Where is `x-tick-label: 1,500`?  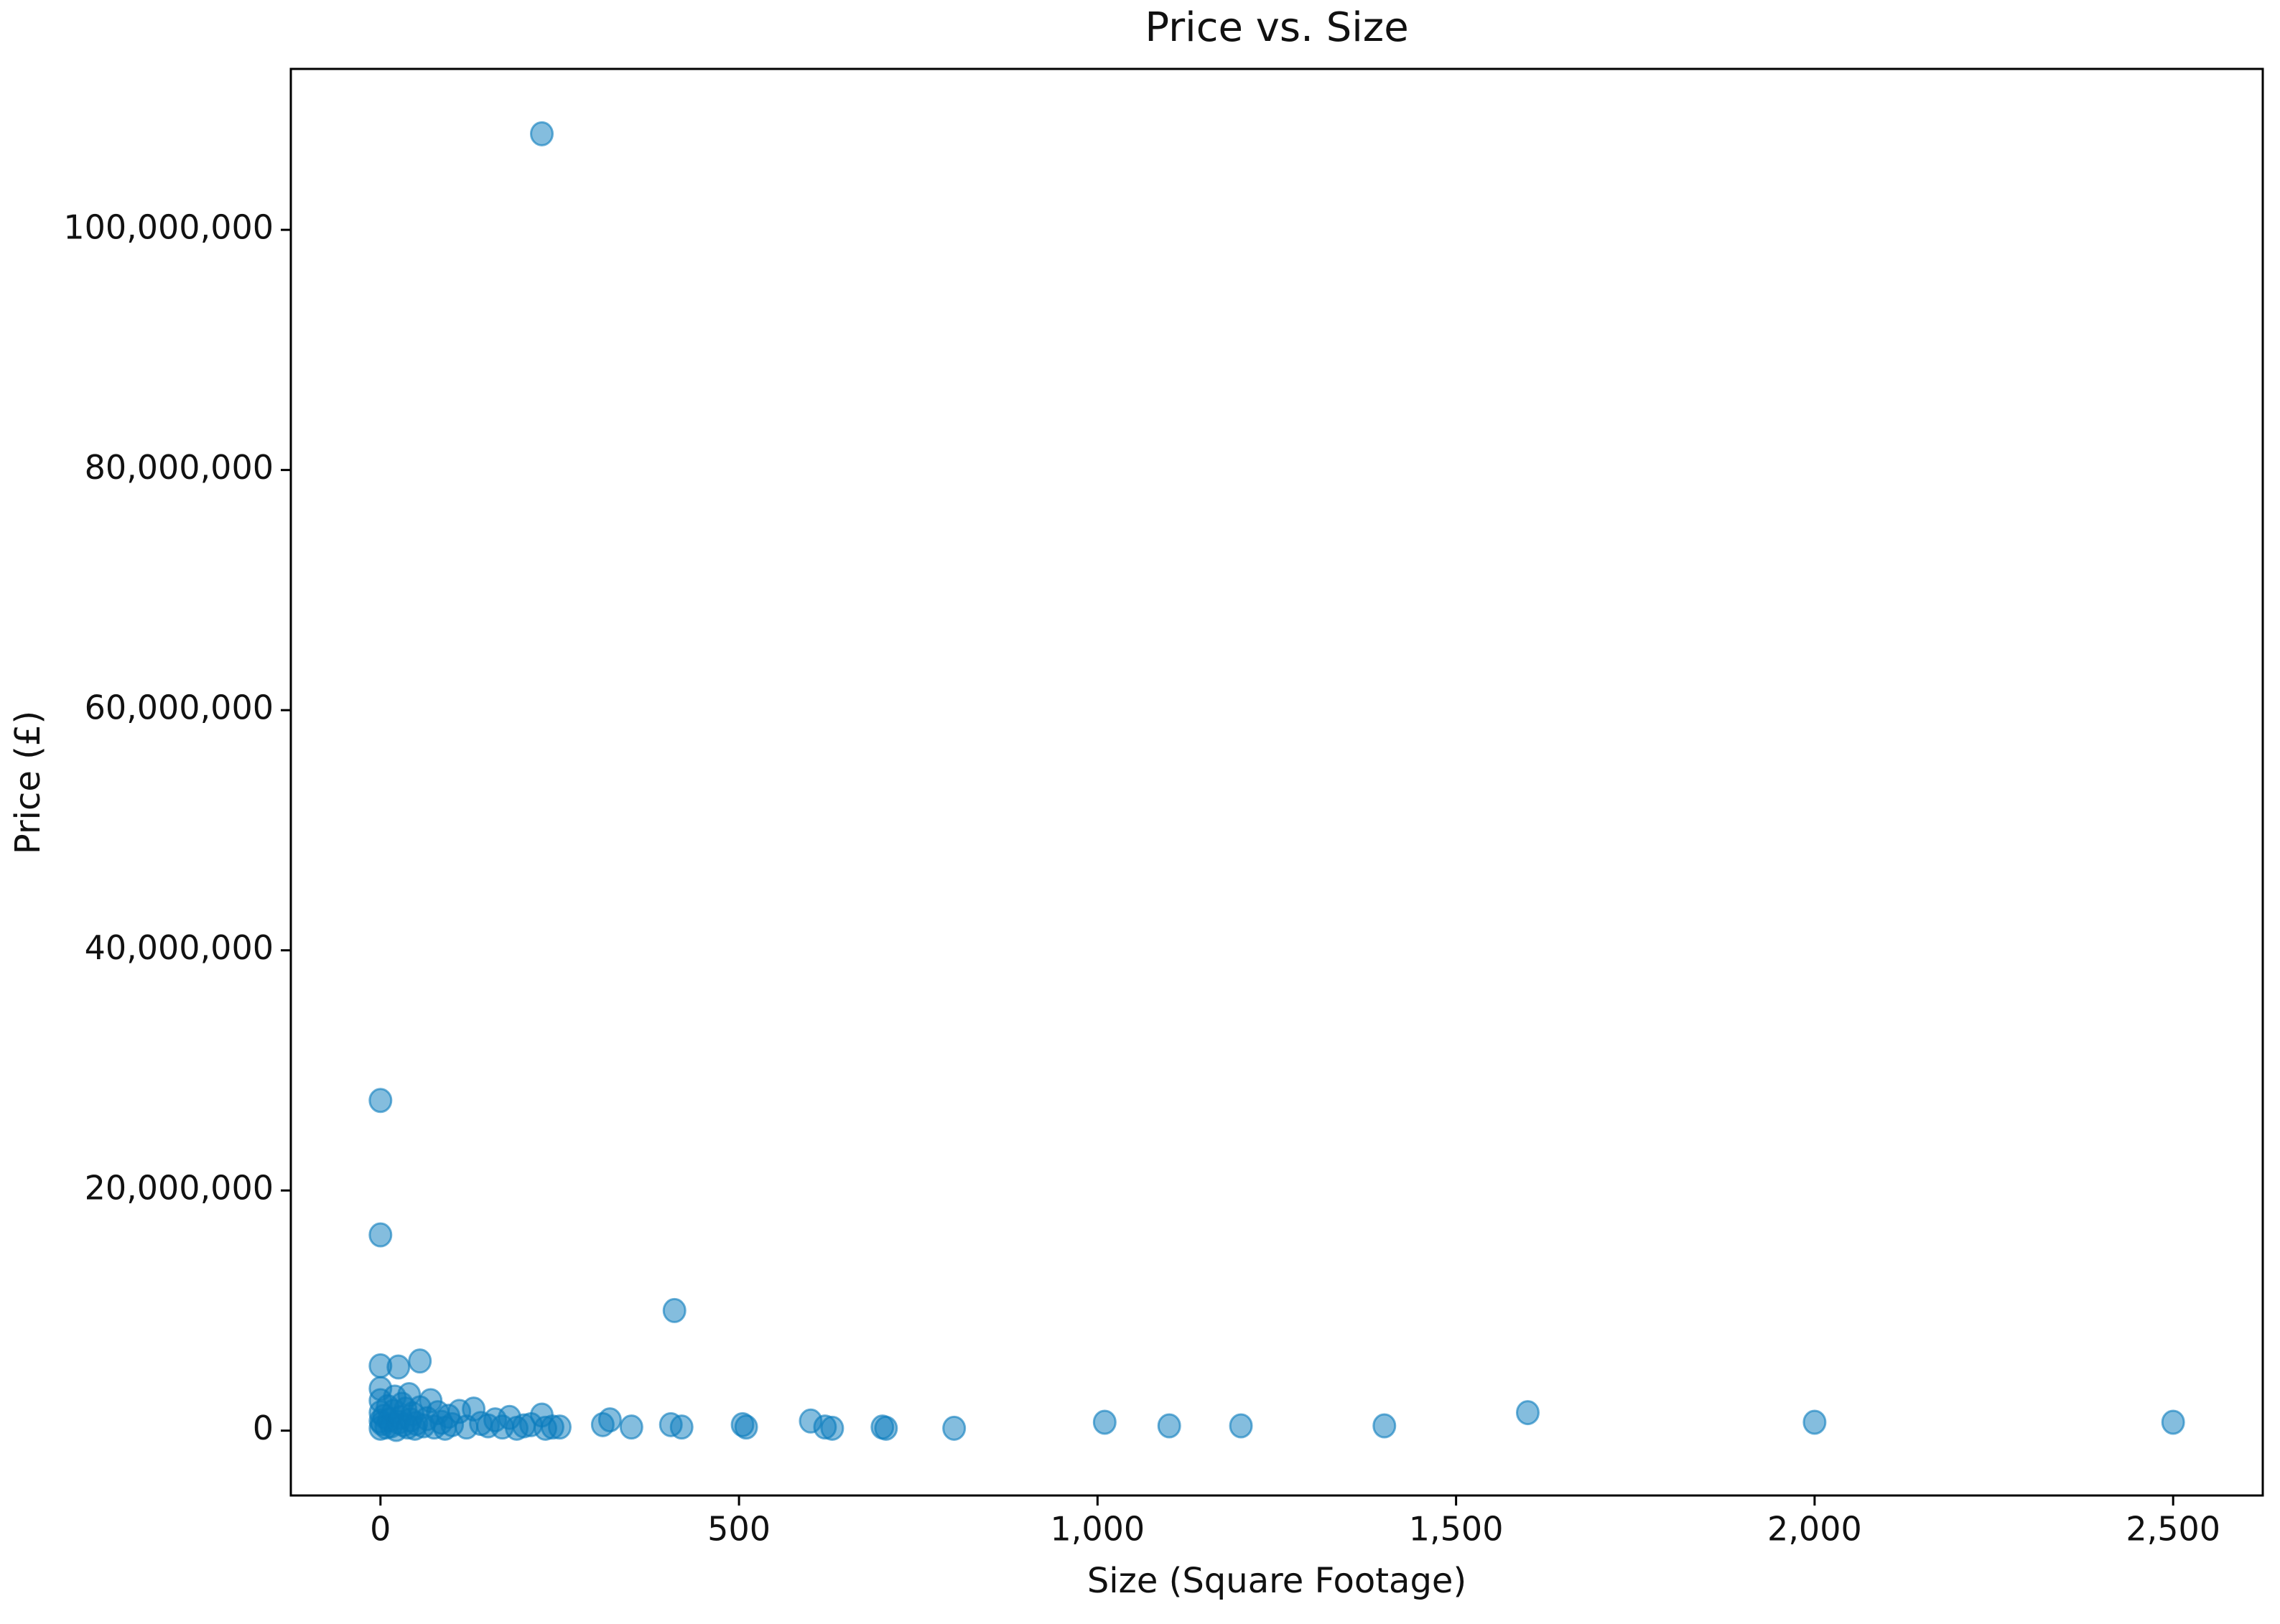
x-tick-label: 1,500 is located at coordinates (1456, 1529).